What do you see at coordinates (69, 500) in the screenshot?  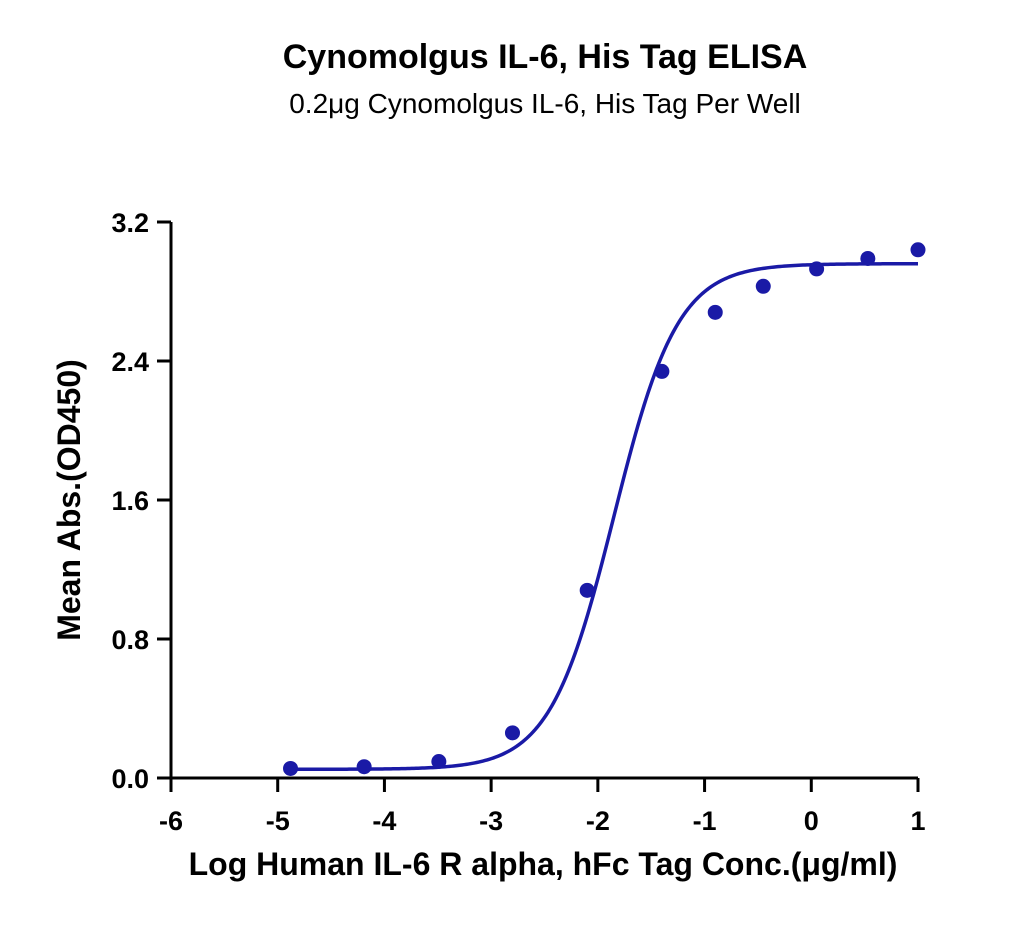 I see `y-axis-label: Mean Abs.(OD450)` at bounding box center [69, 500].